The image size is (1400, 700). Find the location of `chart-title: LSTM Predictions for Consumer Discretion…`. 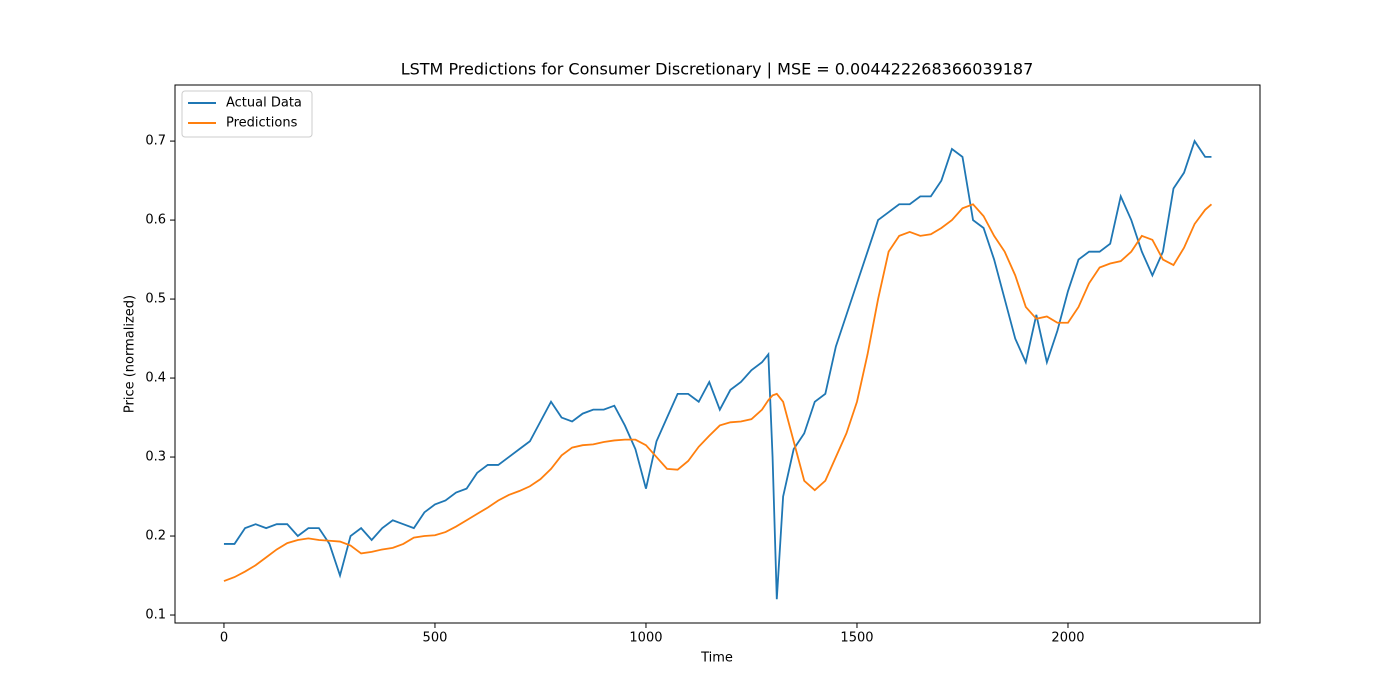

chart-title: LSTM Predictions for Consumer Discretion… is located at coordinates (717, 69).